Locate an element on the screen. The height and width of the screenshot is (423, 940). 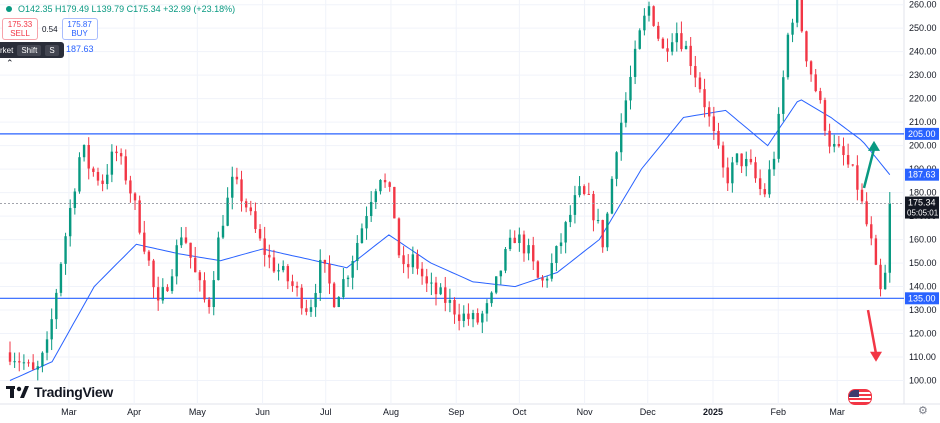
arrow-shaft is located at coordinates (872, 331).